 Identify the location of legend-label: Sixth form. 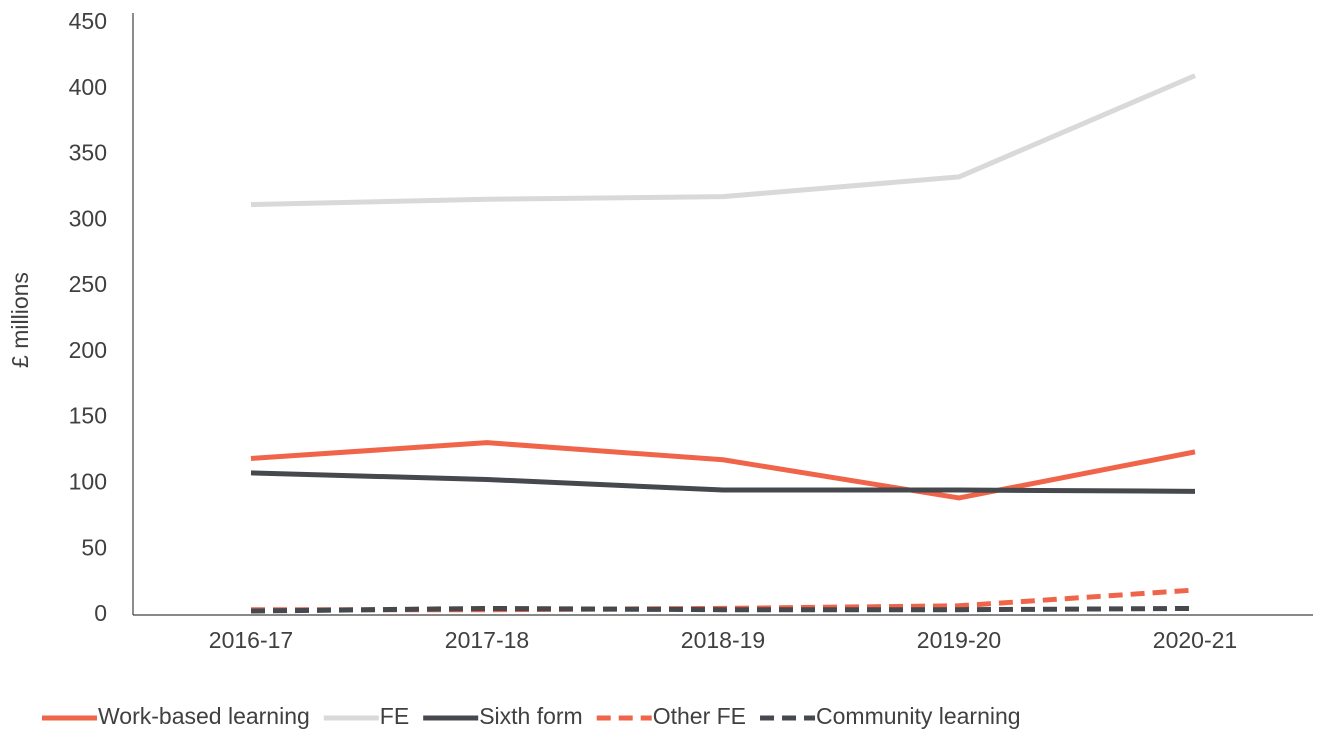
(531, 716).